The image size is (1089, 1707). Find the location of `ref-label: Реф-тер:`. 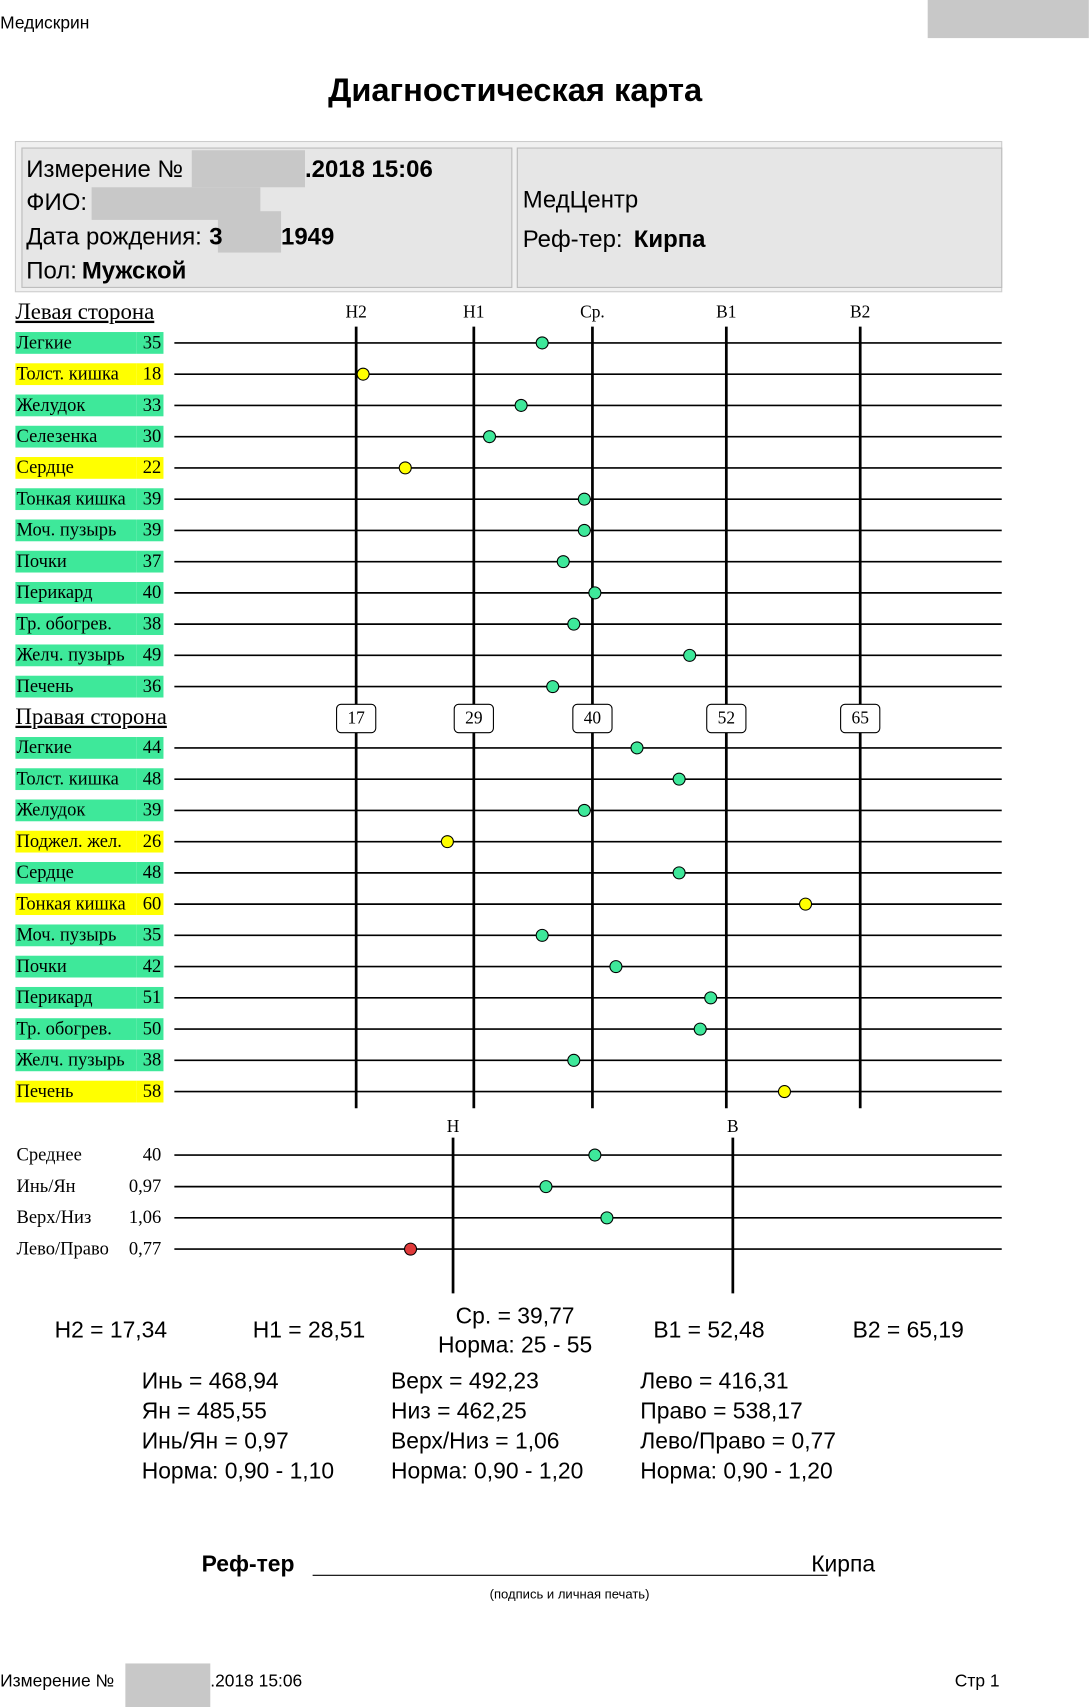

ref-label: Реф-тер: is located at coordinates (573, 239).